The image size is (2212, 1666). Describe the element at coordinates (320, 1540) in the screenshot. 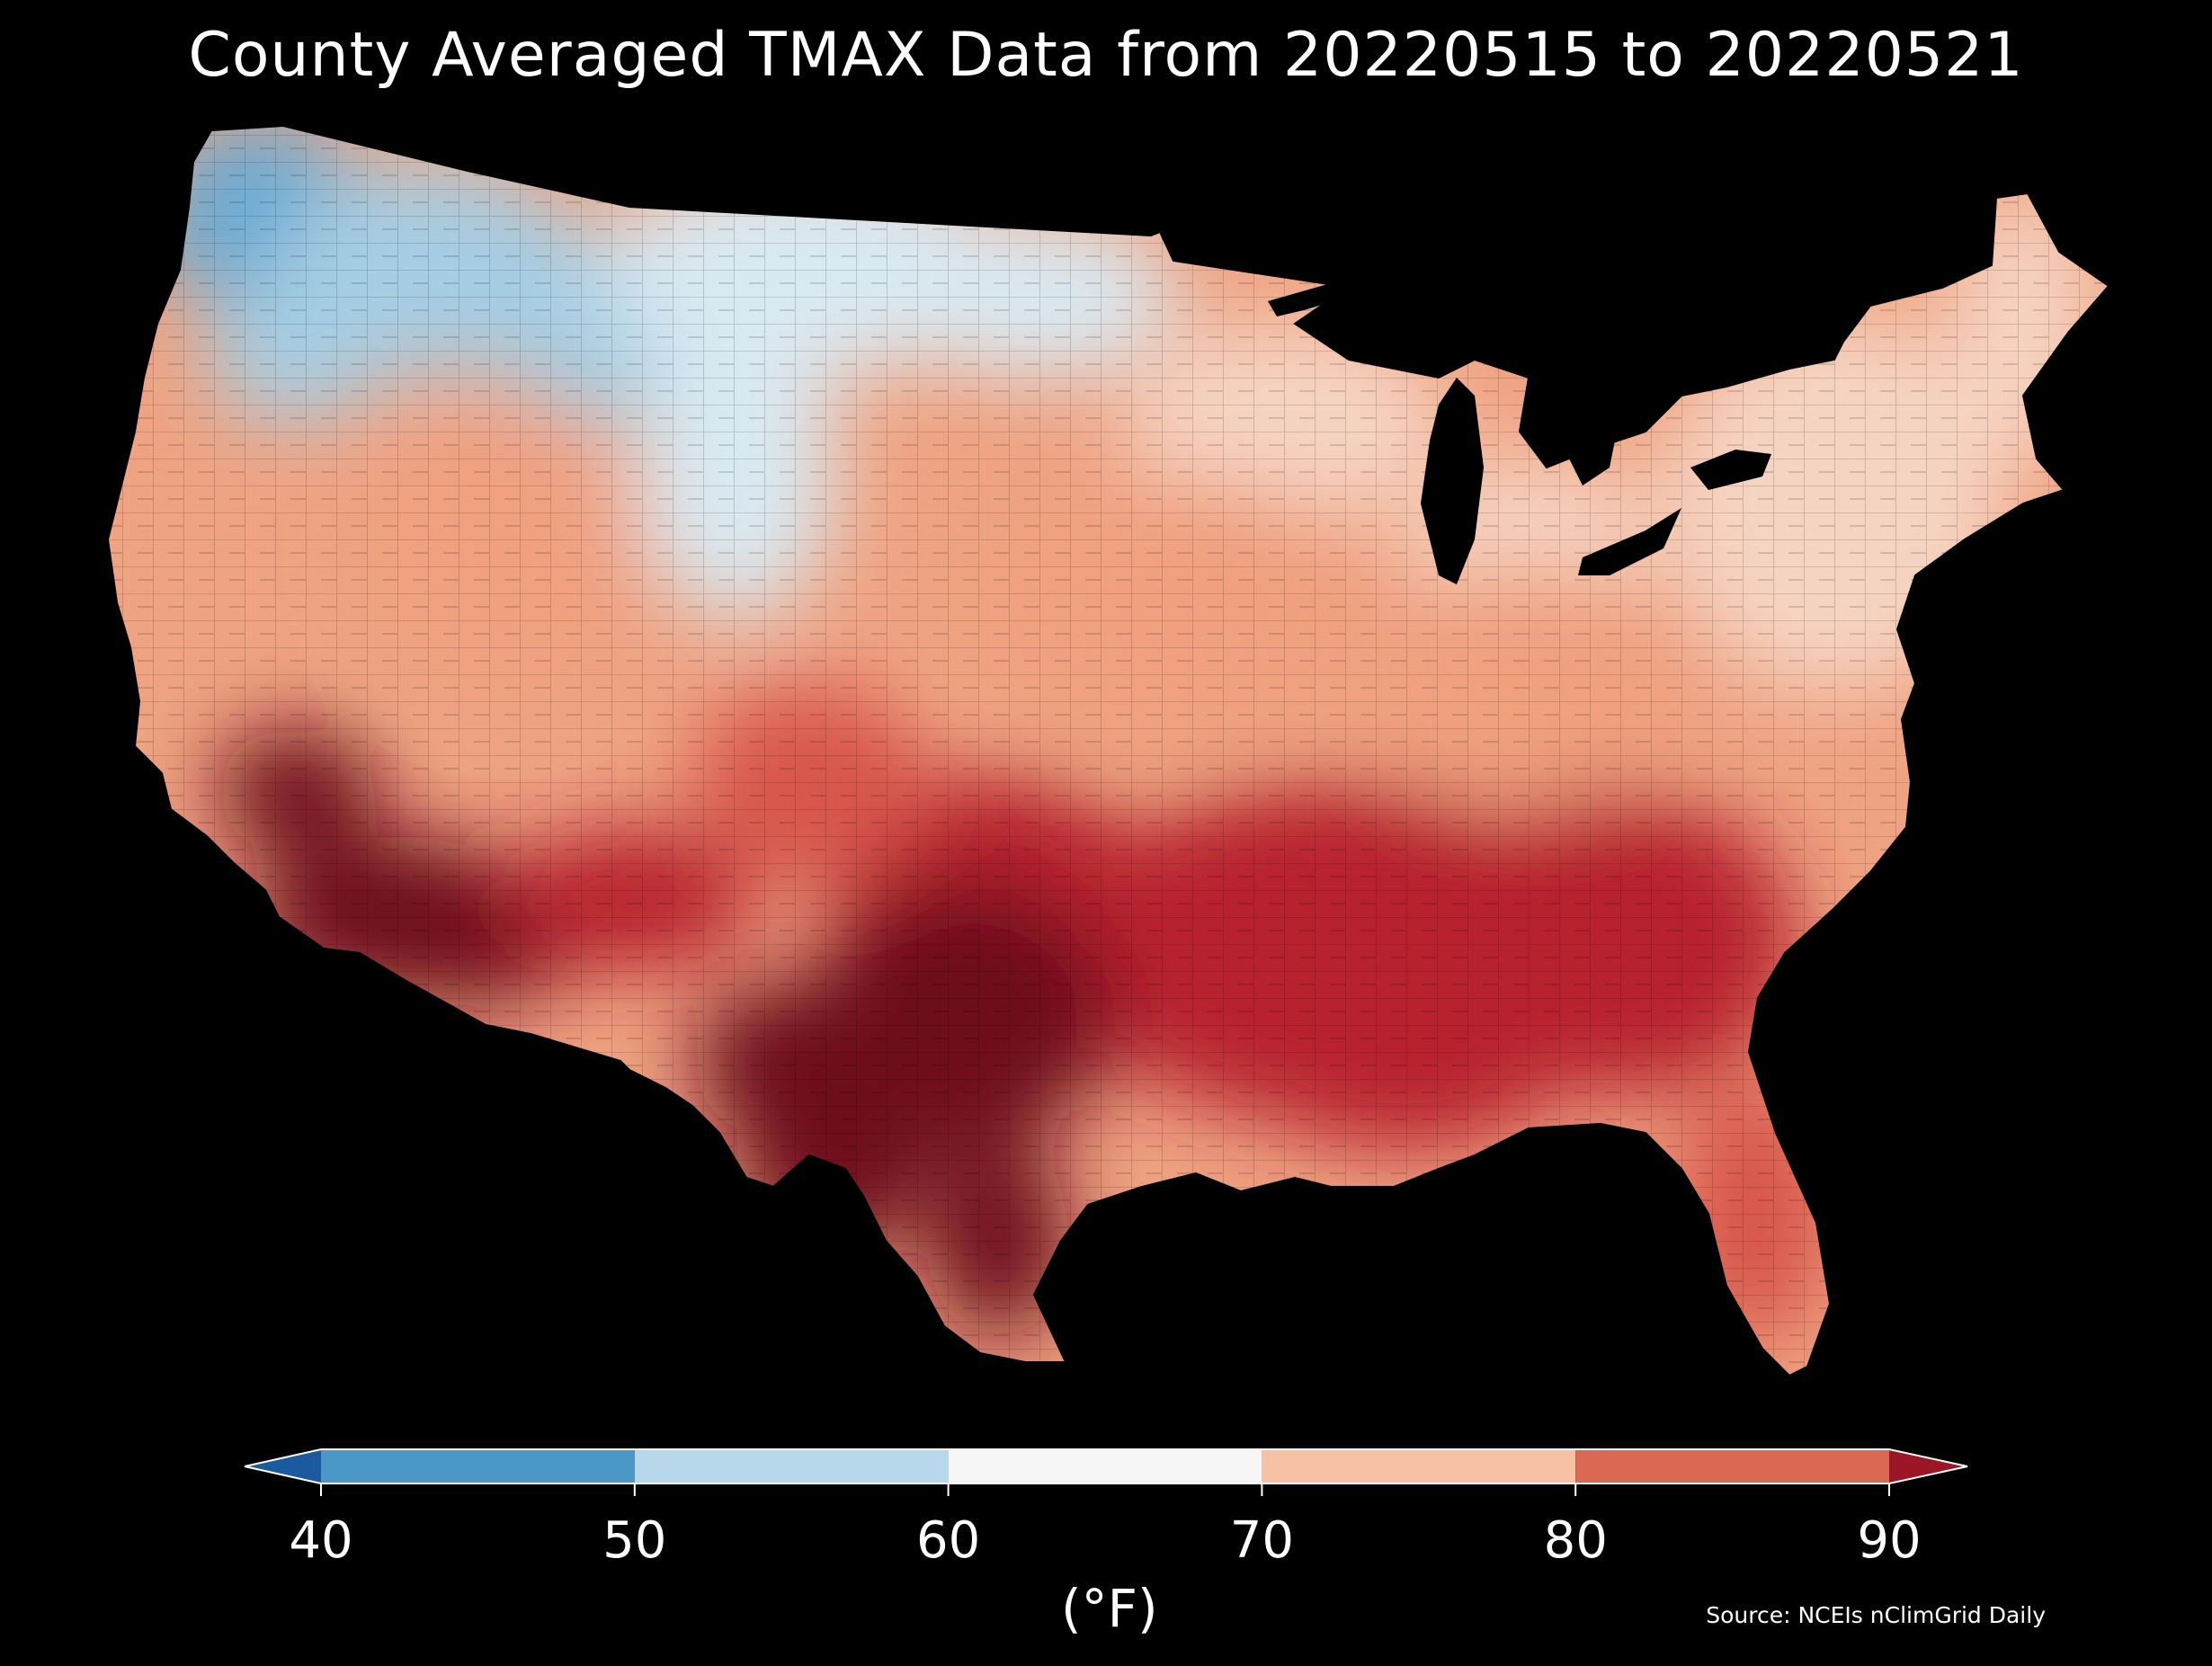

I see `colorbar-tick-label: 40` at that location.